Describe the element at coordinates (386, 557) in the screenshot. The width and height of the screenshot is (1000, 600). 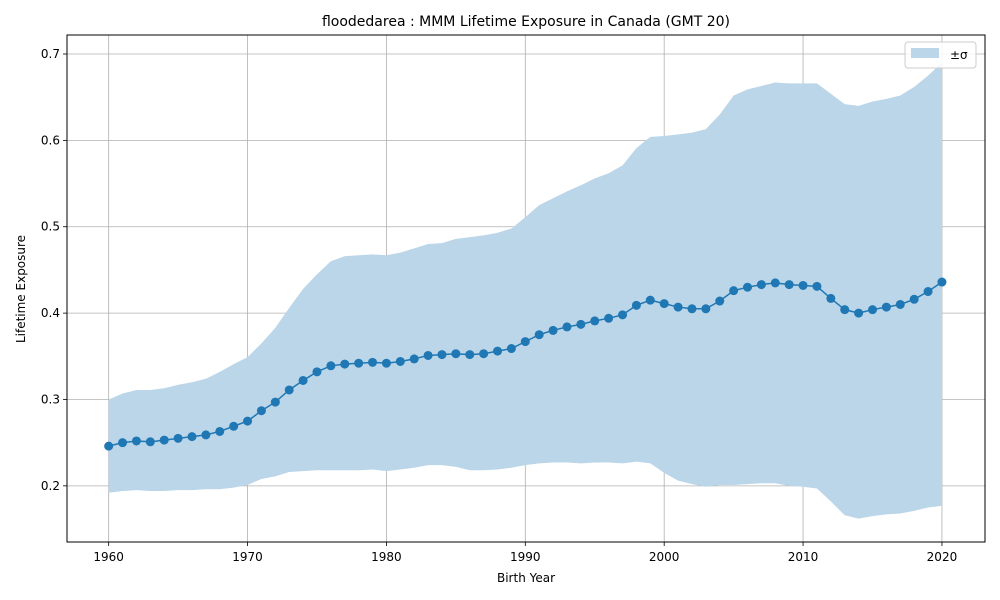
I see `x-tick-label: 1980` at that location.